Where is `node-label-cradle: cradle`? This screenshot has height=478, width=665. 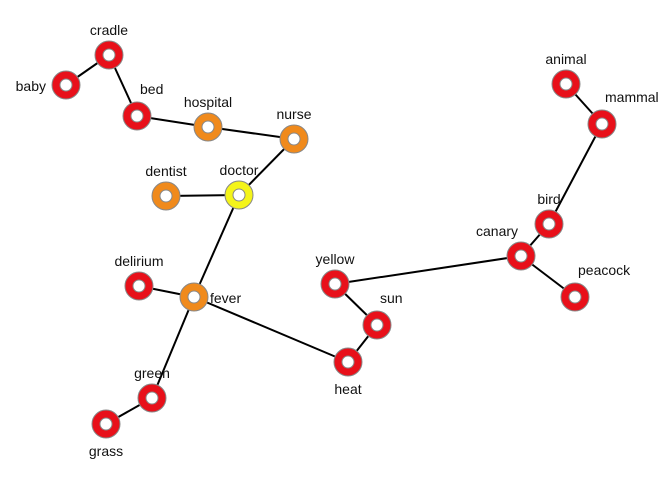 node-label-cradle: cradle is located at coordinates (109, 30).